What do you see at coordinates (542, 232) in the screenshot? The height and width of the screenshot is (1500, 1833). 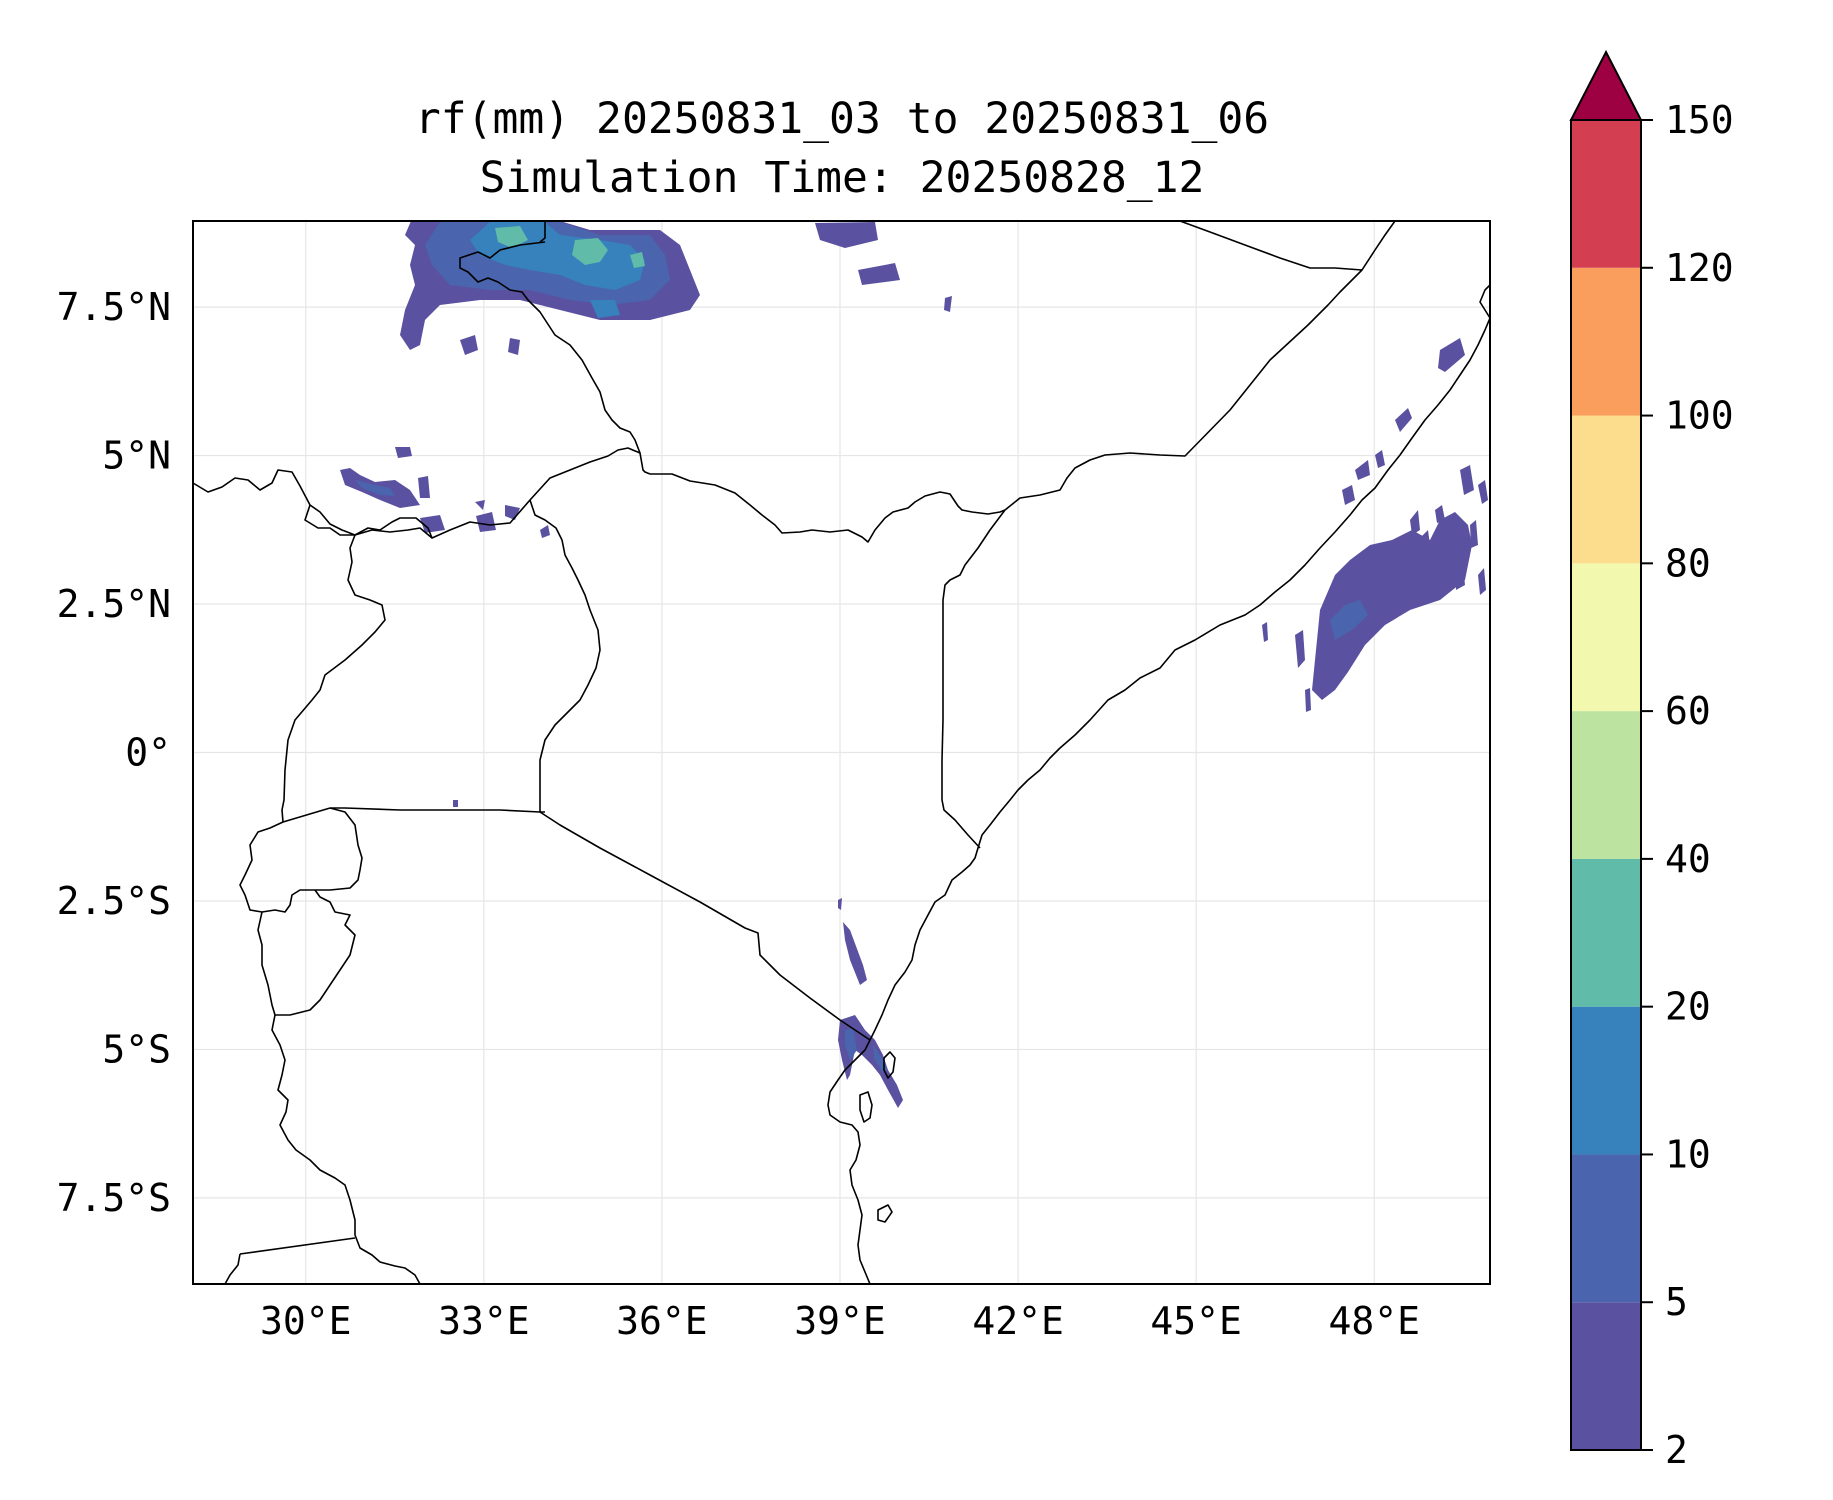 I see `boundary-ss-ethiopia-north` at bounding box center [542, 232].